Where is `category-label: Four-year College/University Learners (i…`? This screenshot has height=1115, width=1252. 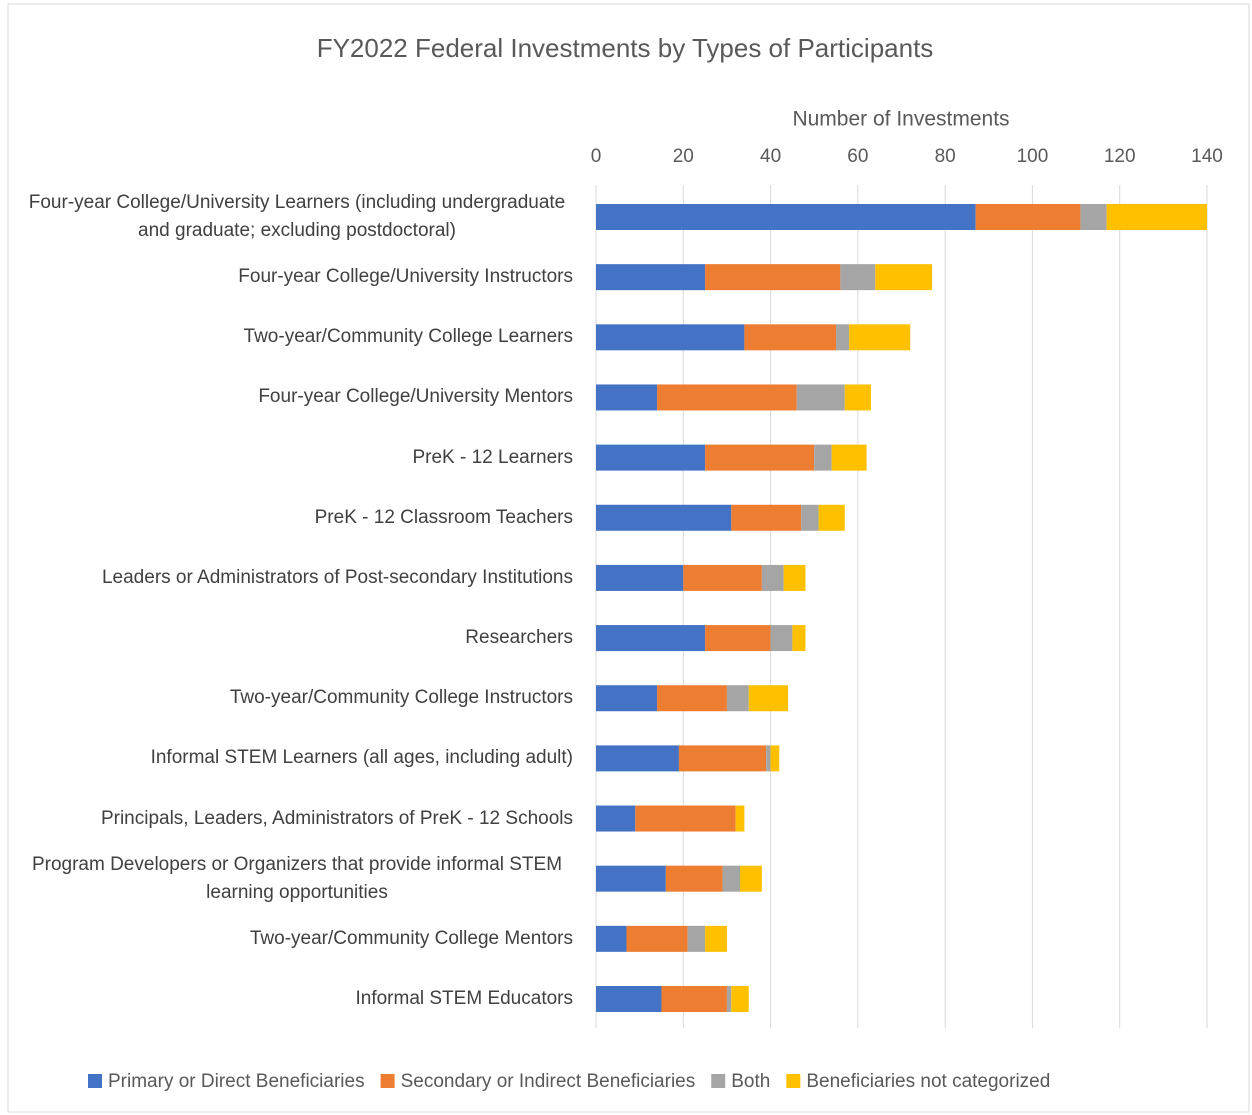
category-label: Four-year College/University Learners (i… is located at coordinates (297, 216).